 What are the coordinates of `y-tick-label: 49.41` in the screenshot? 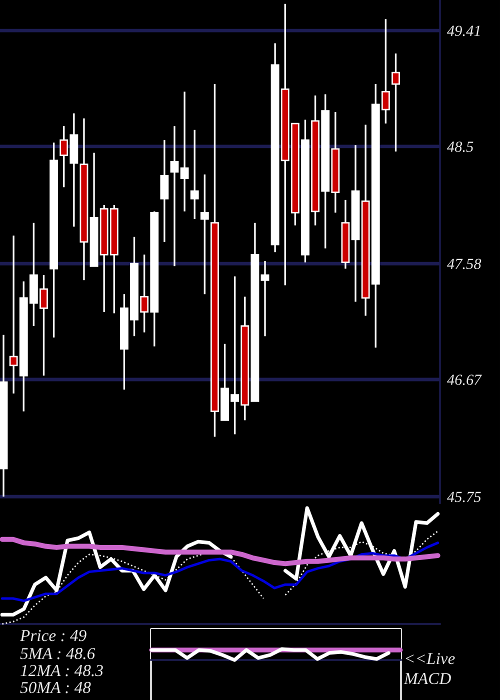 It's located at (463, 31).